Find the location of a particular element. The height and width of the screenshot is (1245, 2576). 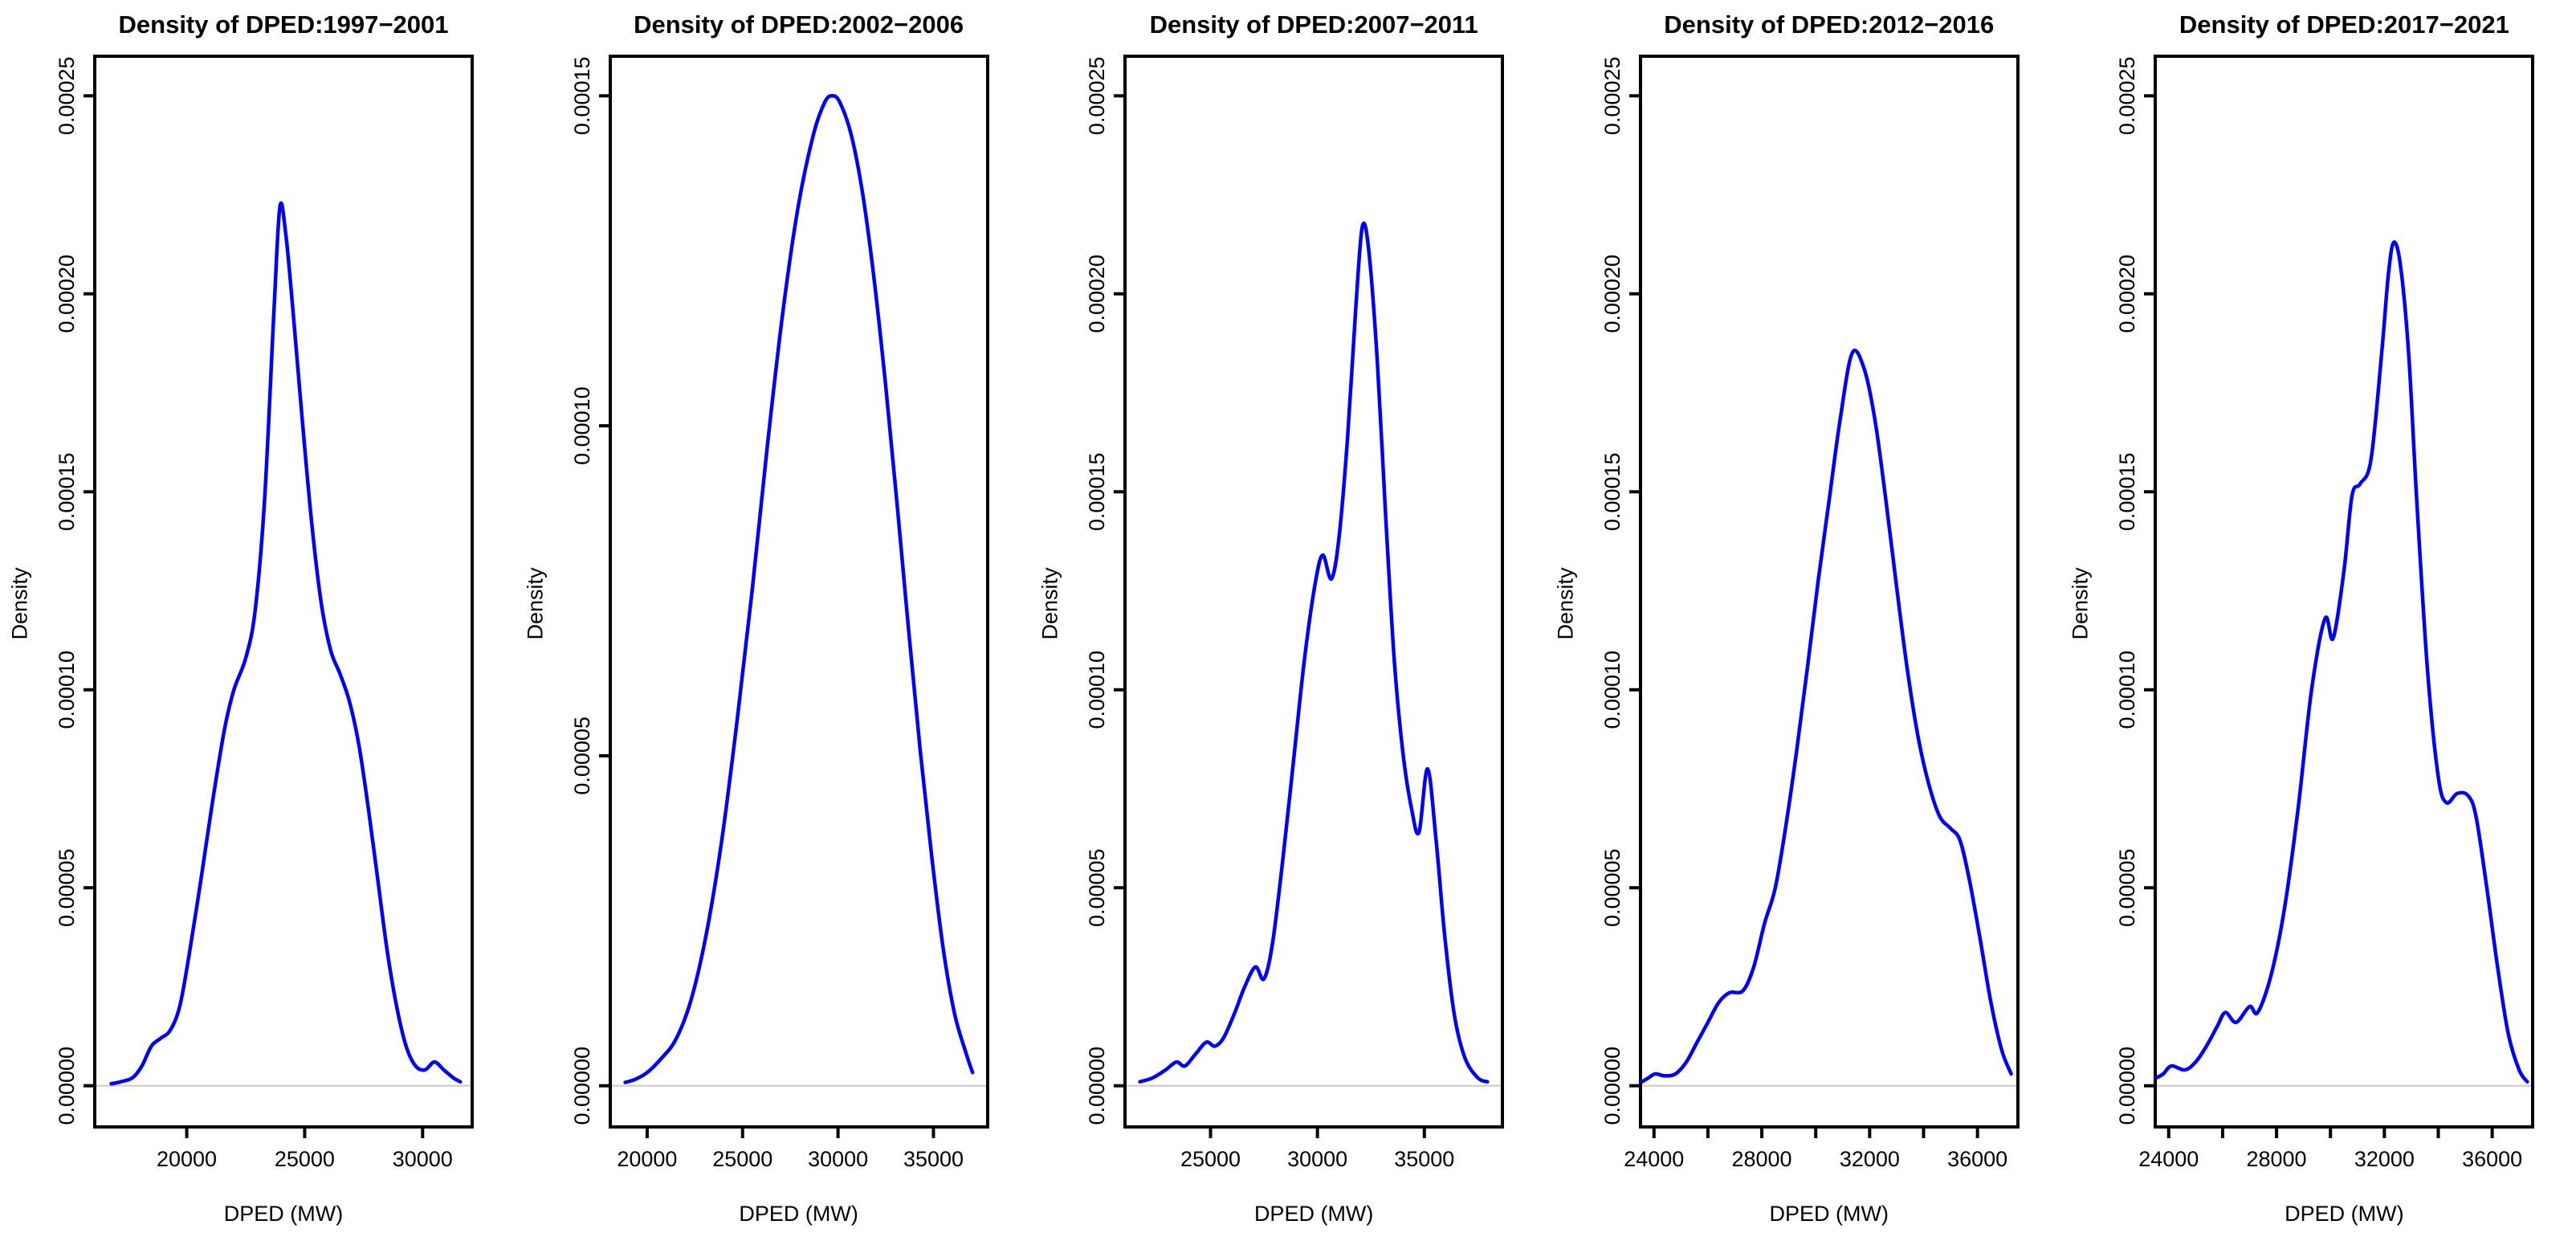

plot-title: Density of DPED:2017−2021 is located at coordinates (2344, 24).